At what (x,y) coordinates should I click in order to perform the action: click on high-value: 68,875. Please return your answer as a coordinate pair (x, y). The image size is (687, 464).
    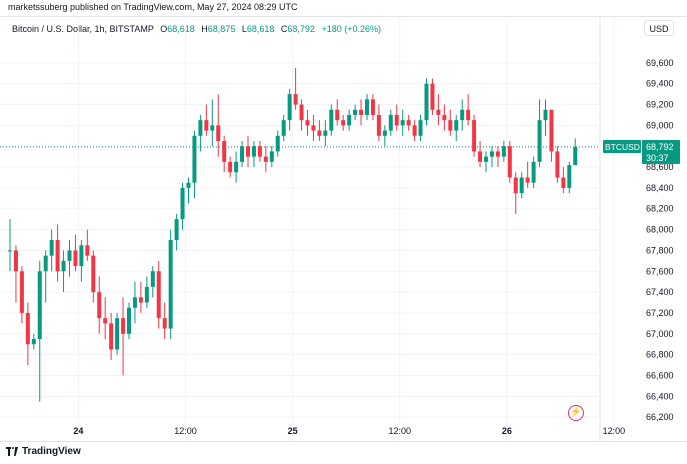
    Looking at the image, I should click on (221, 29).